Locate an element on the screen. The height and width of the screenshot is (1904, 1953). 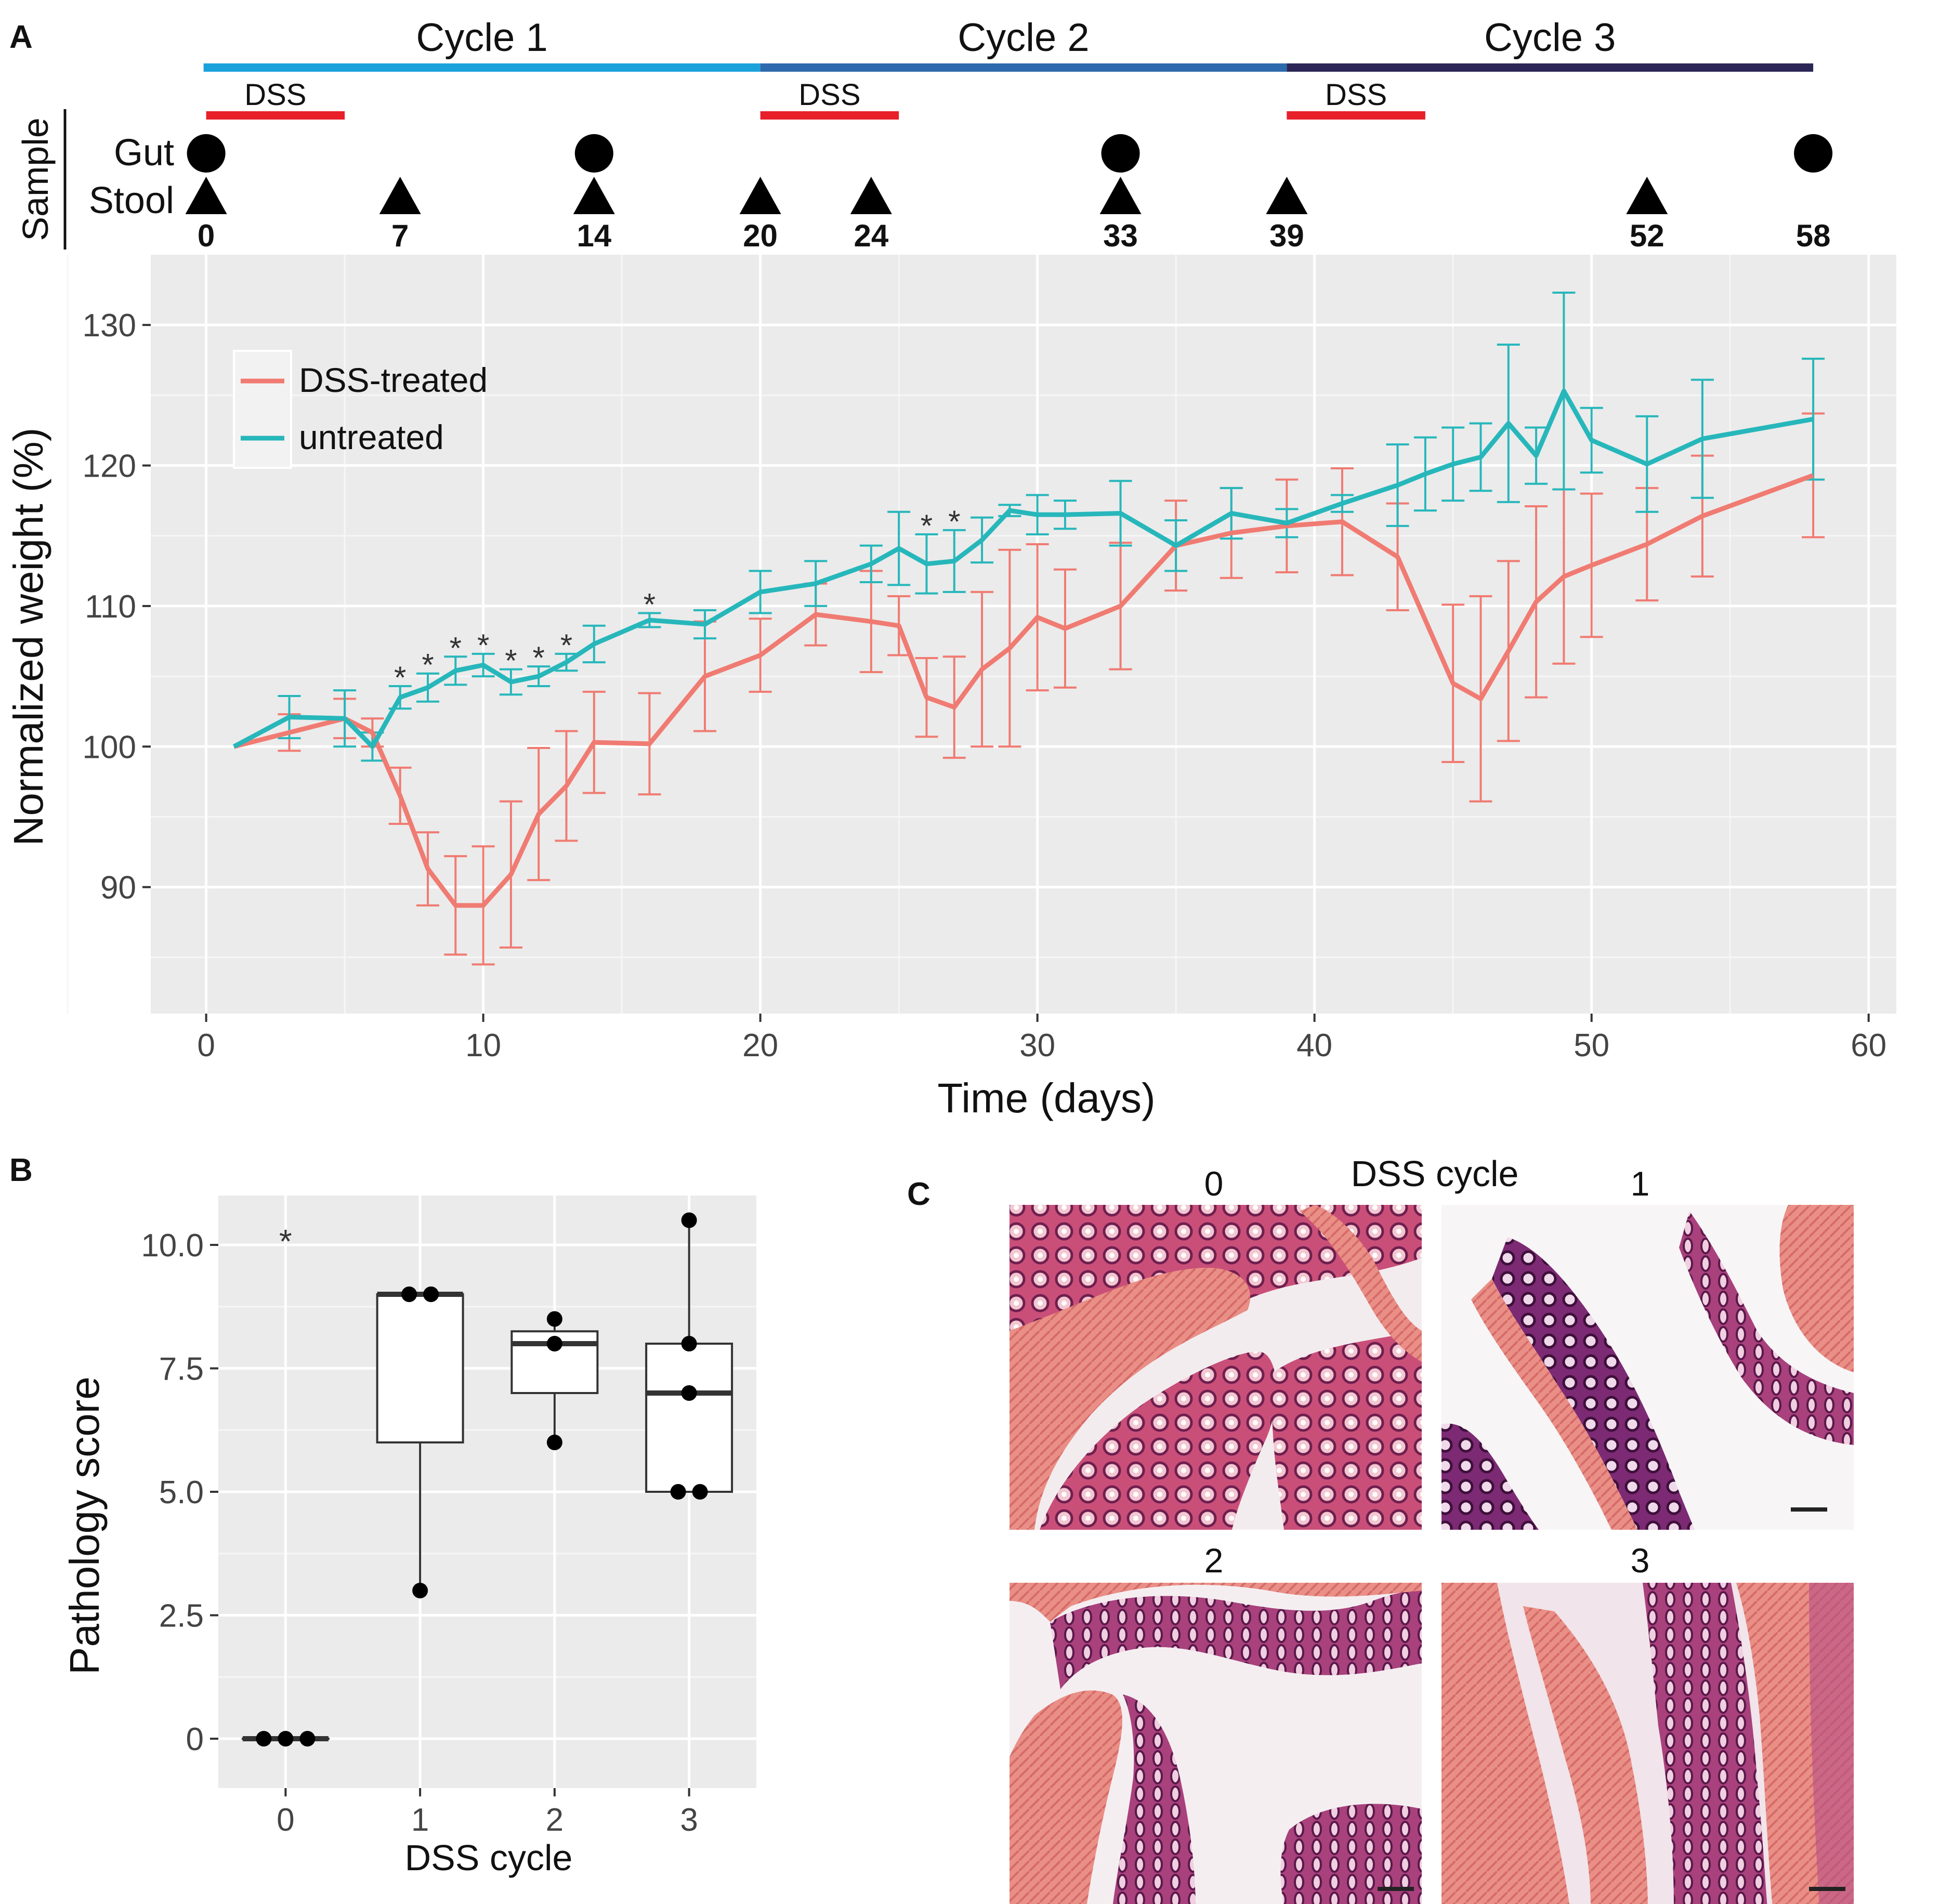
timeline-day-label: 7 is located at coordinates (400, 236).